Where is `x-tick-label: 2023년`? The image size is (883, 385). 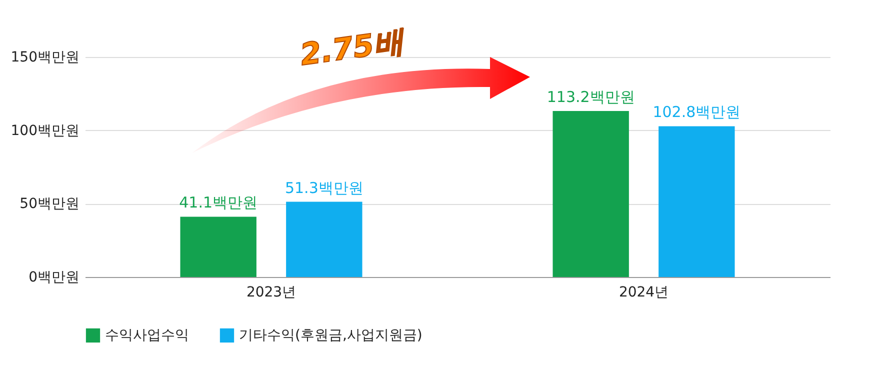
x-tick-label: 2023년 is located at coordinates (271, 292).